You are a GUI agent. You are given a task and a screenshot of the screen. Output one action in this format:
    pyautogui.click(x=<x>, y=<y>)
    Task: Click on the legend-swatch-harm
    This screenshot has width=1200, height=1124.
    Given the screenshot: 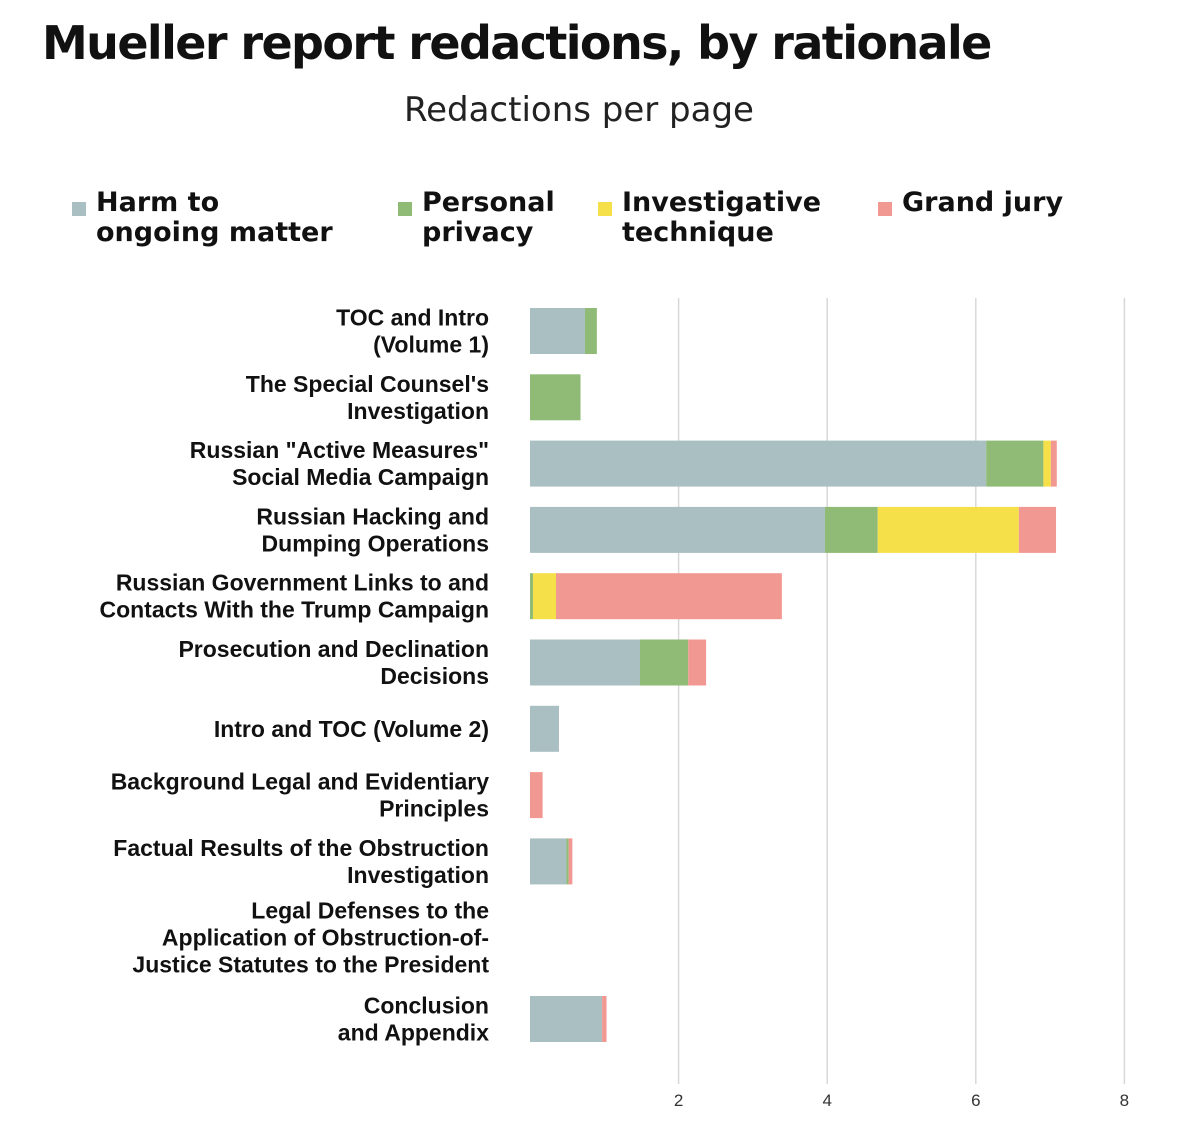 What is the action you would take?
    pyautogui.click(x=79, y=209)
    